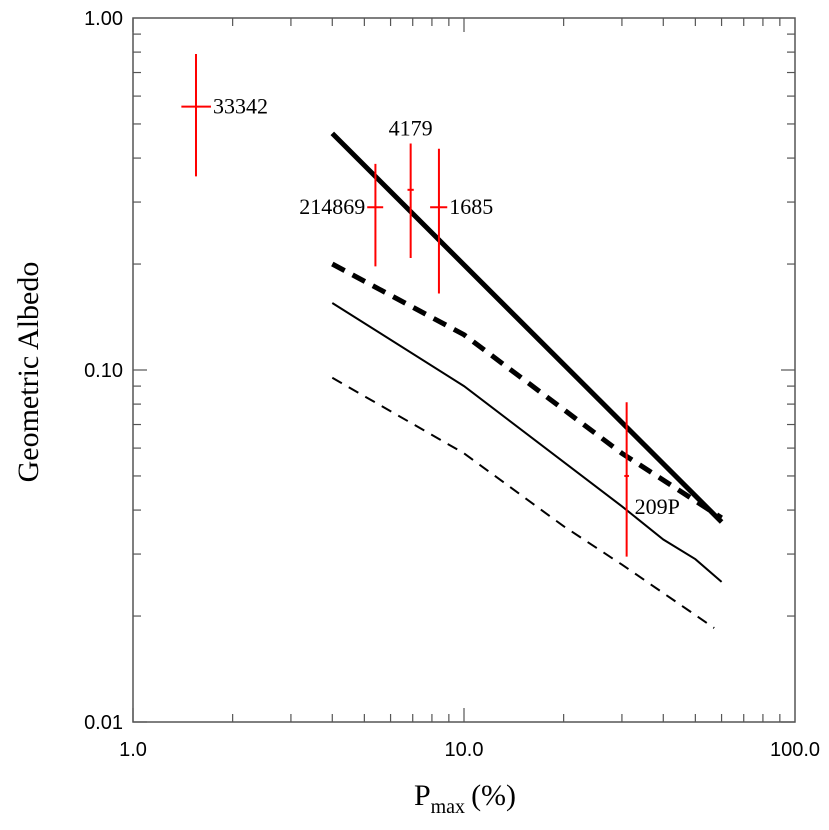 This screenshot has height=830, width=829. I want to click on x-tick-label: 100.0, so click(795, 750).